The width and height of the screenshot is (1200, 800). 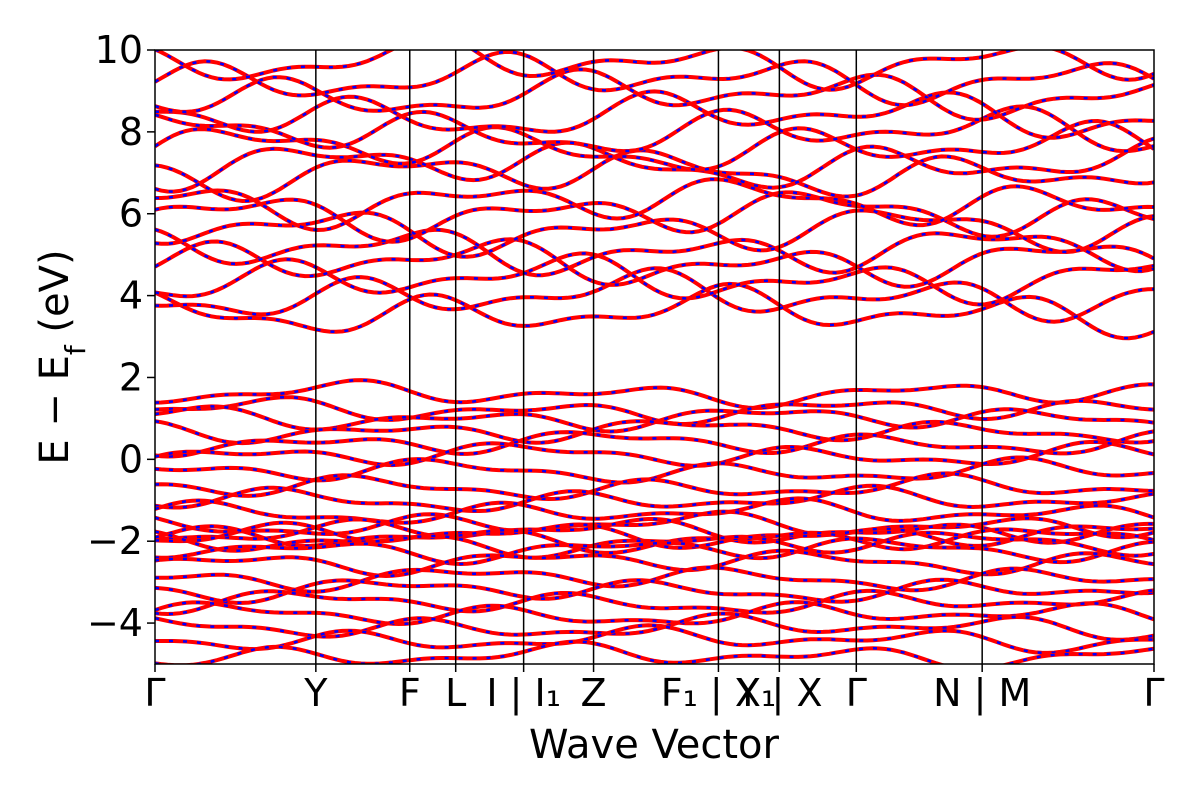 I want to click on y-axis-label-subscript: f, so click(x=75, y=349).